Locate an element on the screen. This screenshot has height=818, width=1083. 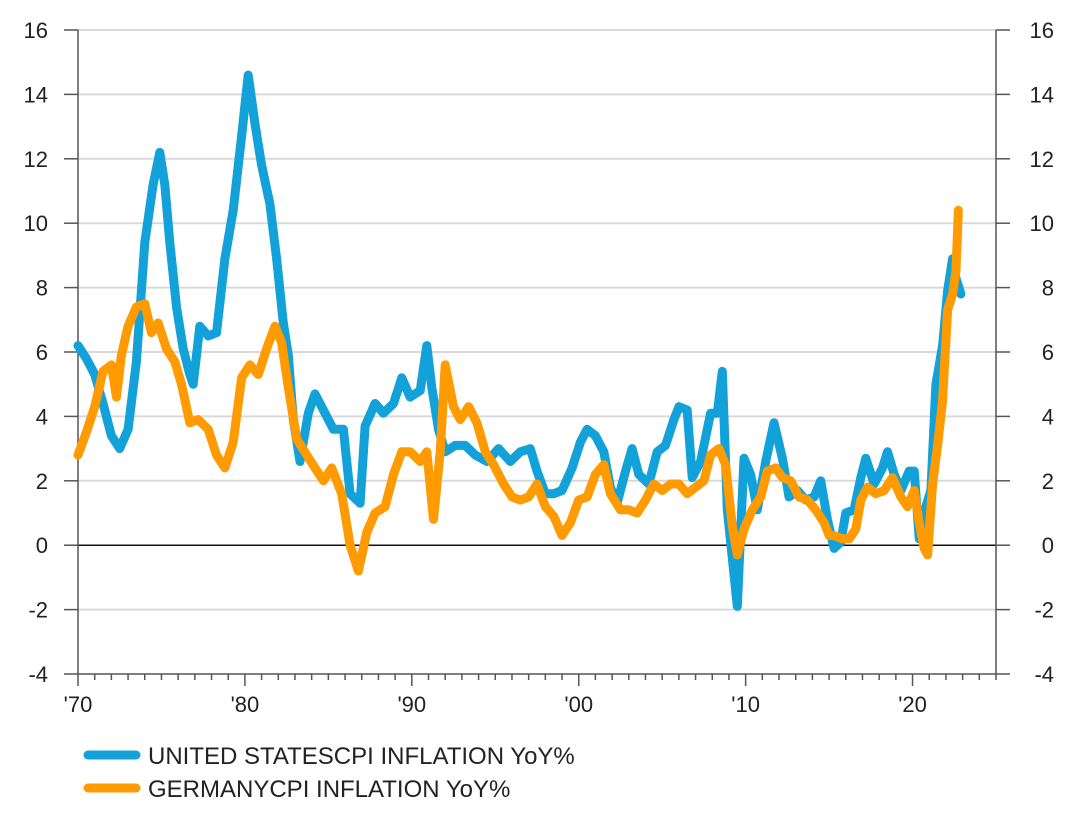
x-tick-label: '90 is located at coordinates (411, 704).